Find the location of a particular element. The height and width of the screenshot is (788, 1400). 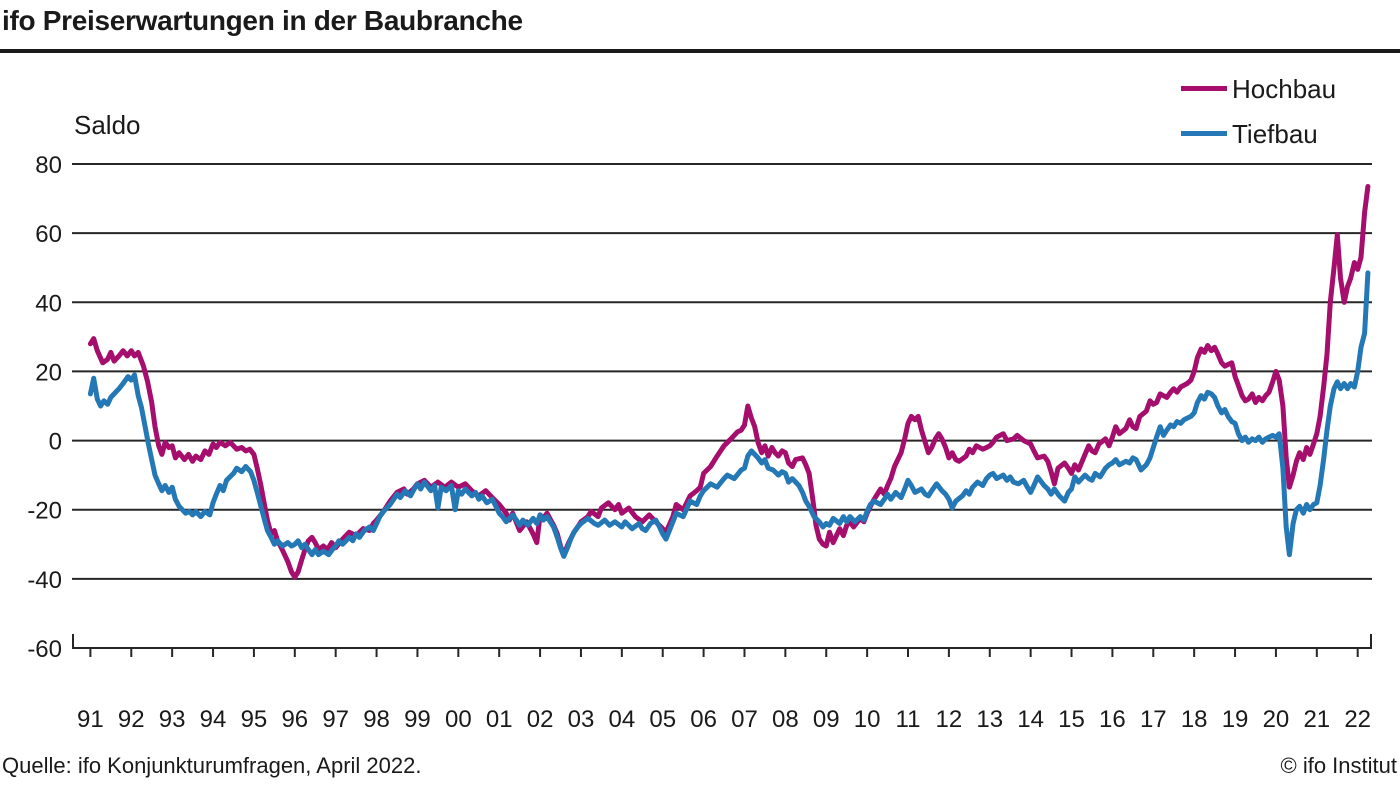

svg-text: 08 is located at coordinates (785, 719).